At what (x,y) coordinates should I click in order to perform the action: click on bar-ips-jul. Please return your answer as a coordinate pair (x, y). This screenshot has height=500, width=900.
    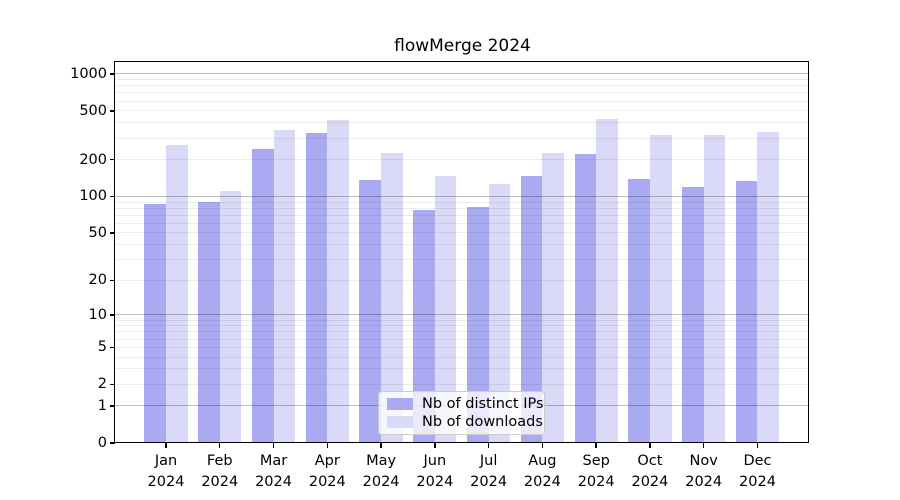
    Looking at the image, I should click on (478, 324).